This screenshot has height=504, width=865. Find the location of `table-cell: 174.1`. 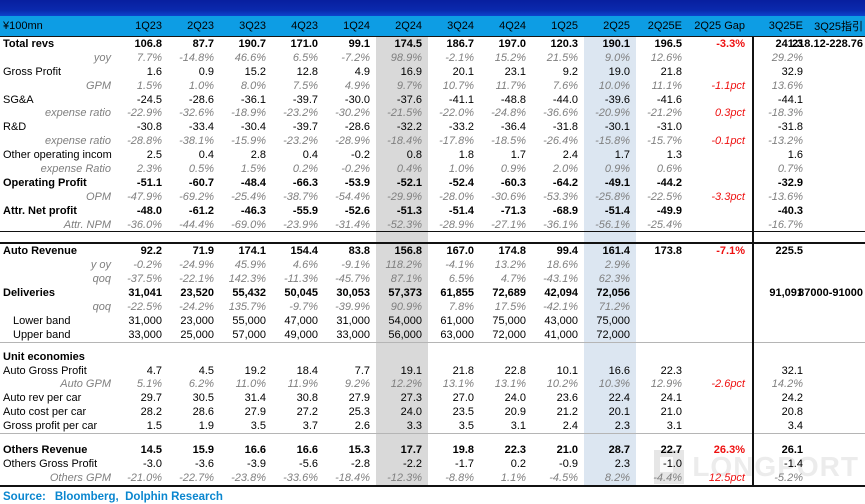

table-cell: 174.1 is located at coordinates (252, 251).